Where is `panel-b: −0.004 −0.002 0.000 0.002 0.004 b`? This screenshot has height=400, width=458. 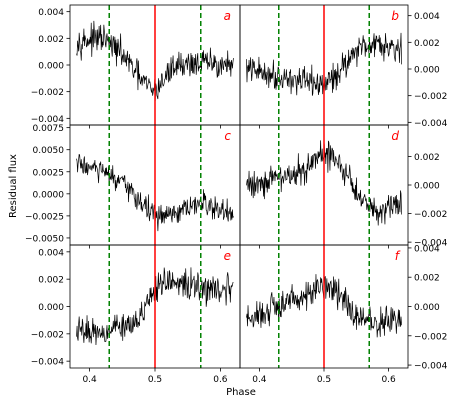
panel-b: −0.004 −0.002 0.000 0.002 0.004 b is located at coordinates (343, 66).